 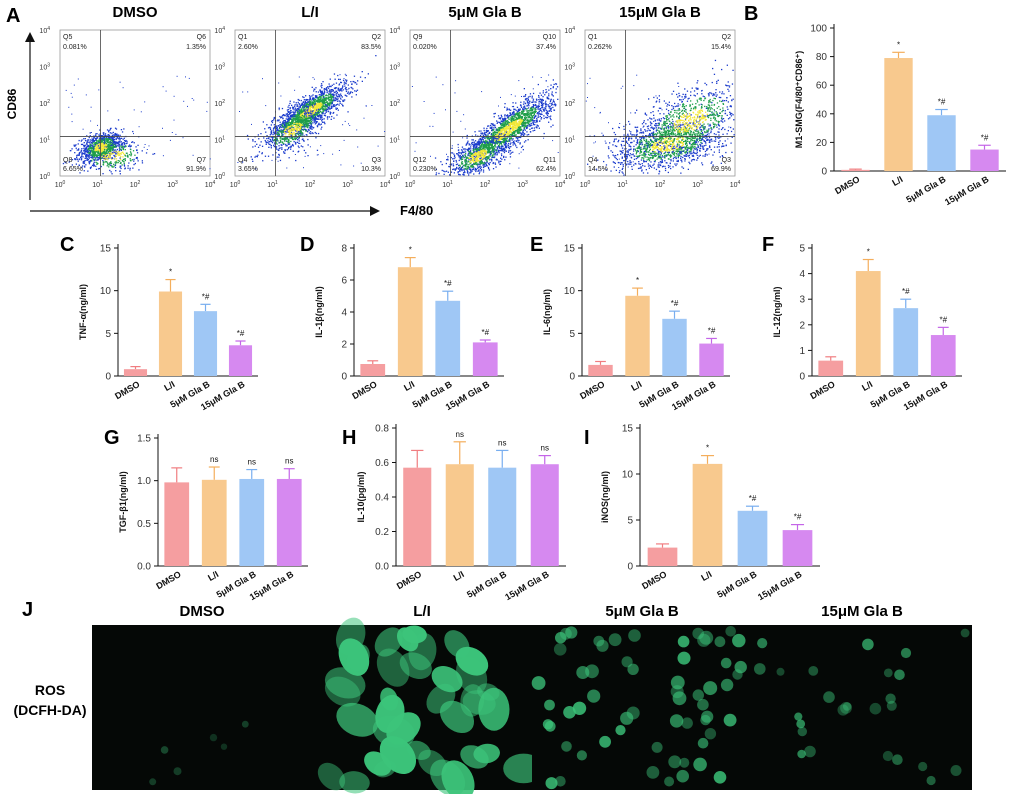 What do you see at coordinates (375, 211) in the screenshot?
I see `flow-x-axis-arrow` at bounding box center [375, 211].